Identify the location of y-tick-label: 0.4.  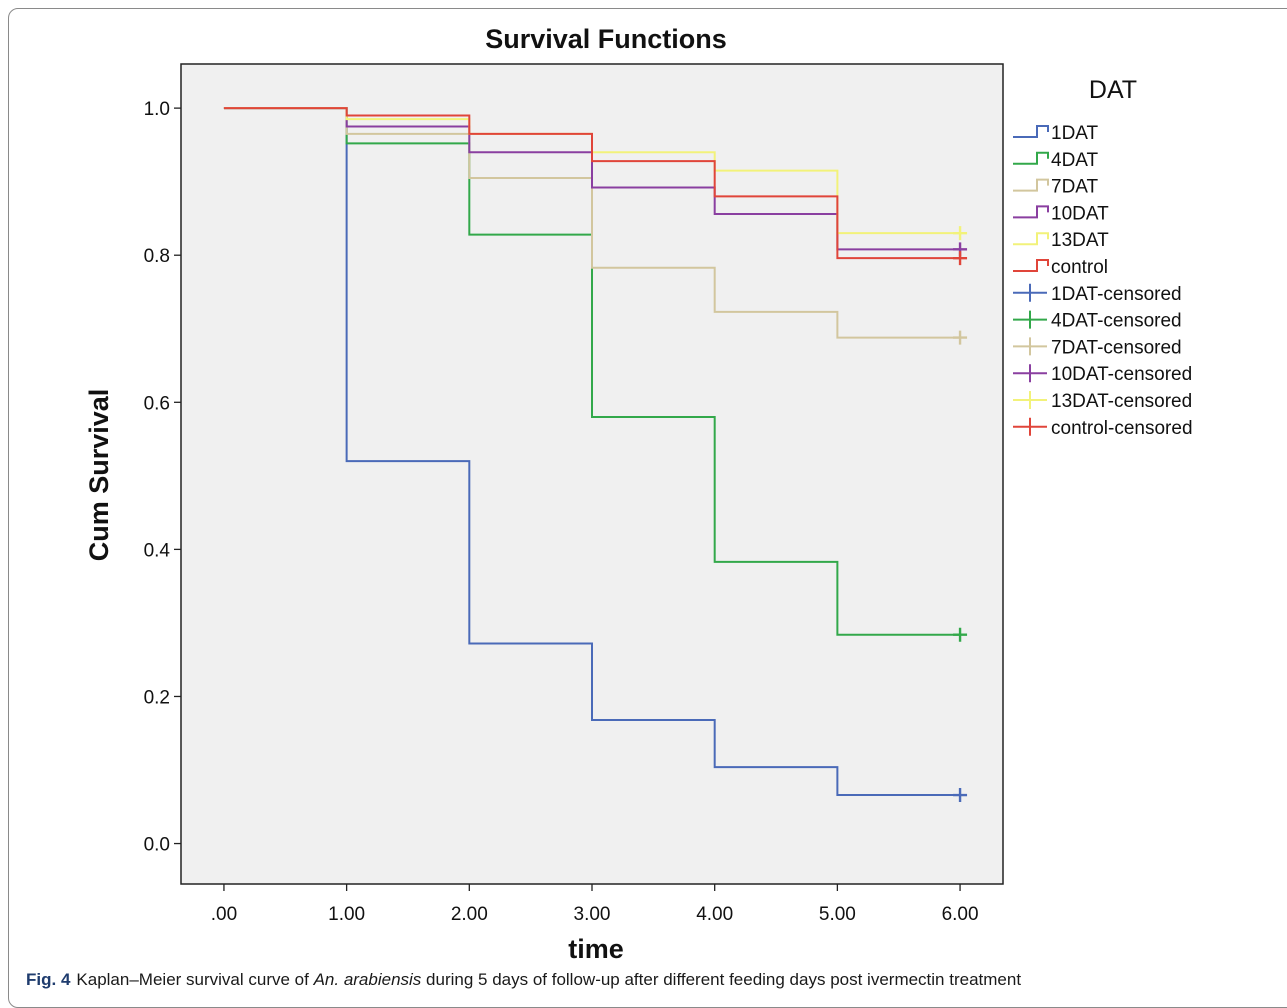
(157, 550).